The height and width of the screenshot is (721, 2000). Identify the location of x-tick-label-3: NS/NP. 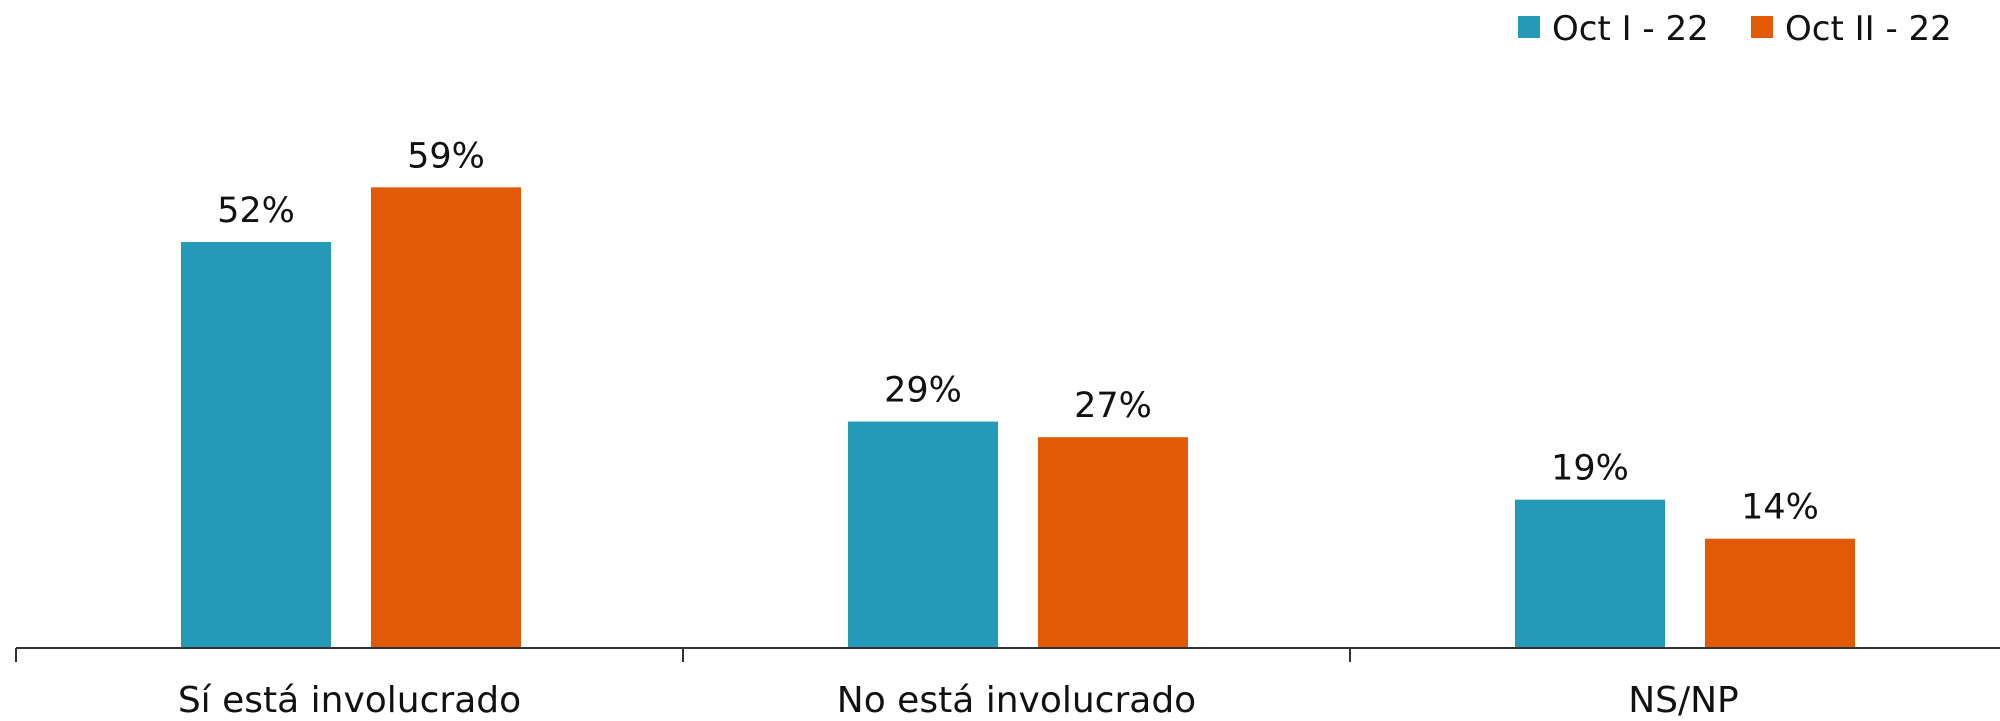
(1683, 700).